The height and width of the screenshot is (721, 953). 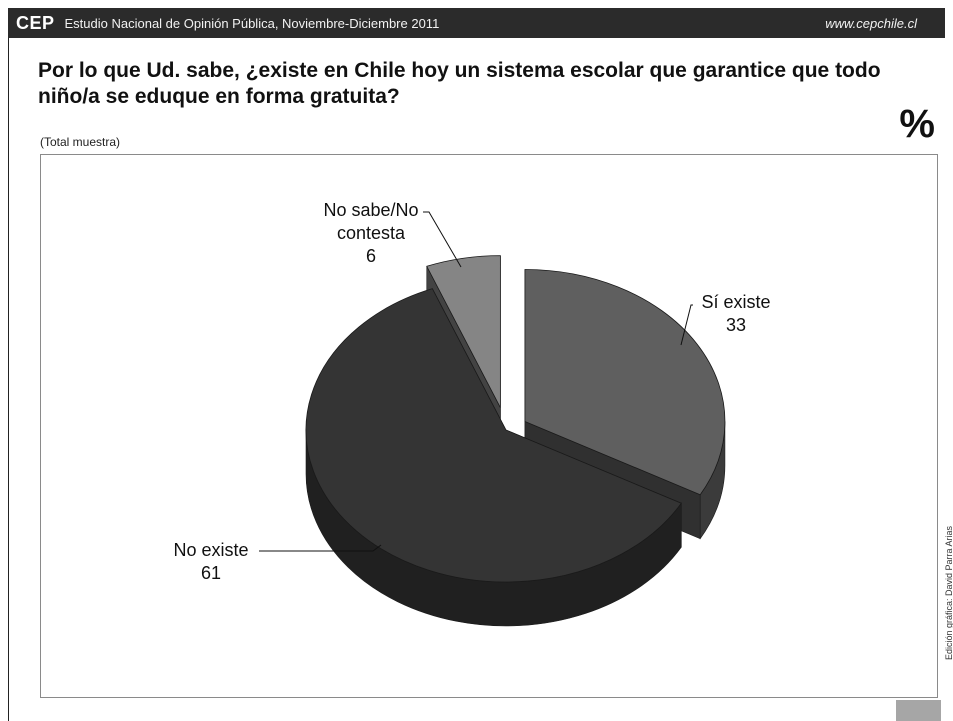 I want to click on graphic-credit: Edición gráfica: David Parra Arias, so click(x=948, y=592).